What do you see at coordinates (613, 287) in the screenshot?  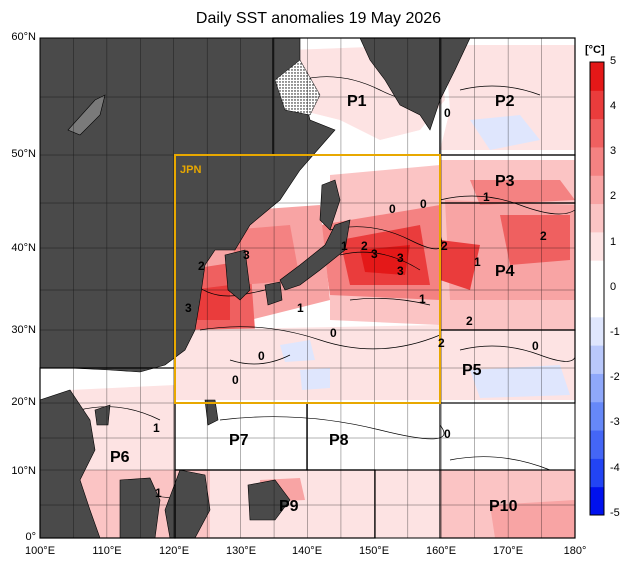 I see `colorbar-tick-label: 0` at bounding box center [613, 287].